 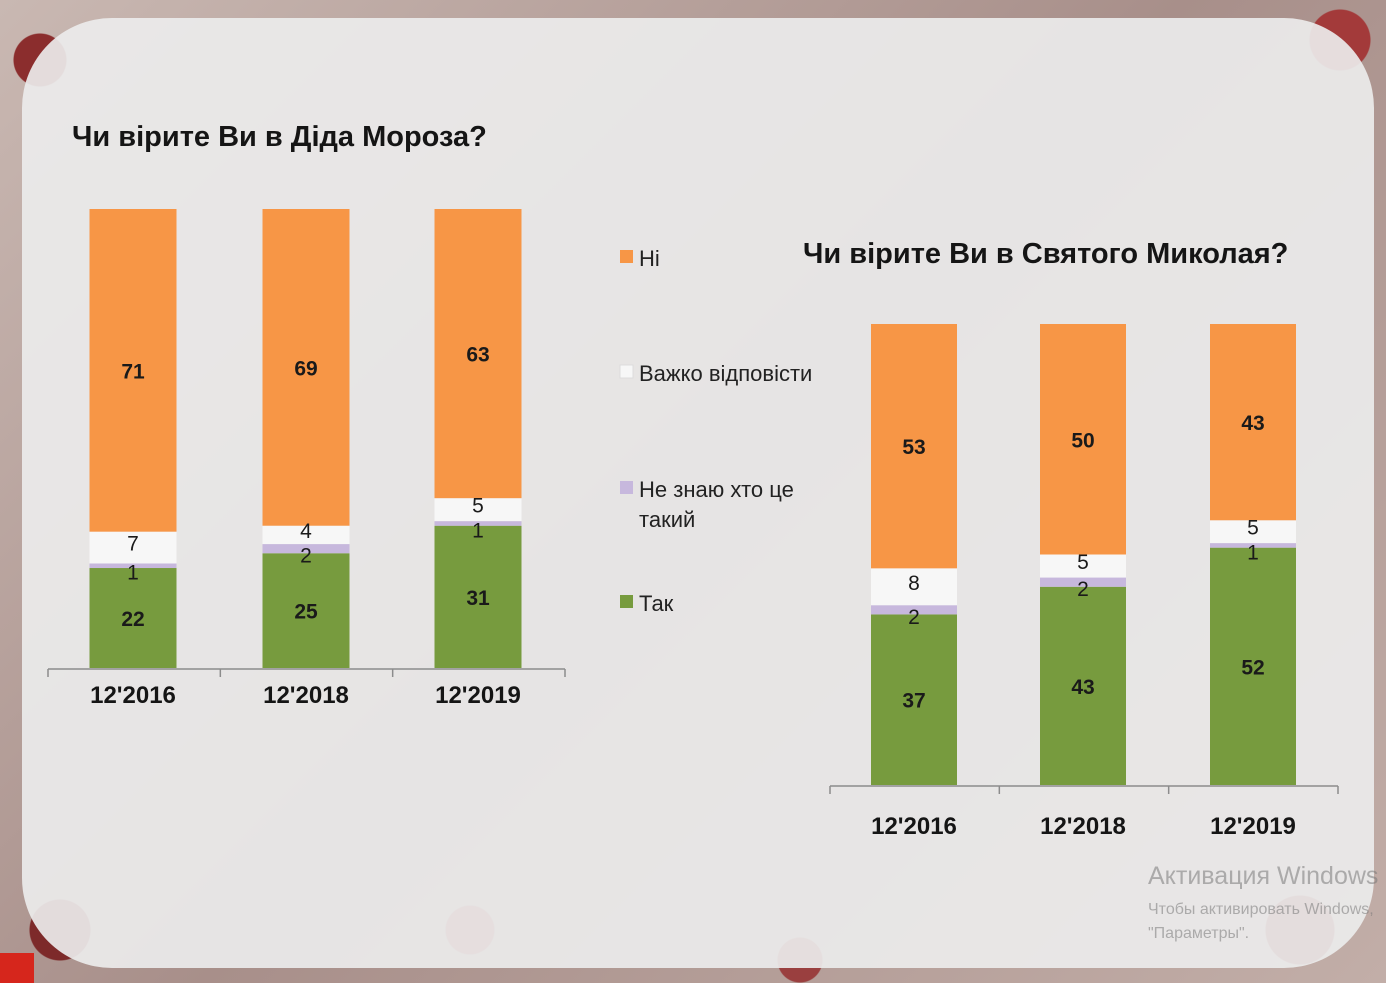 I want to click on data-label-так-12-2019: 52, so click(x=1252, y=667).